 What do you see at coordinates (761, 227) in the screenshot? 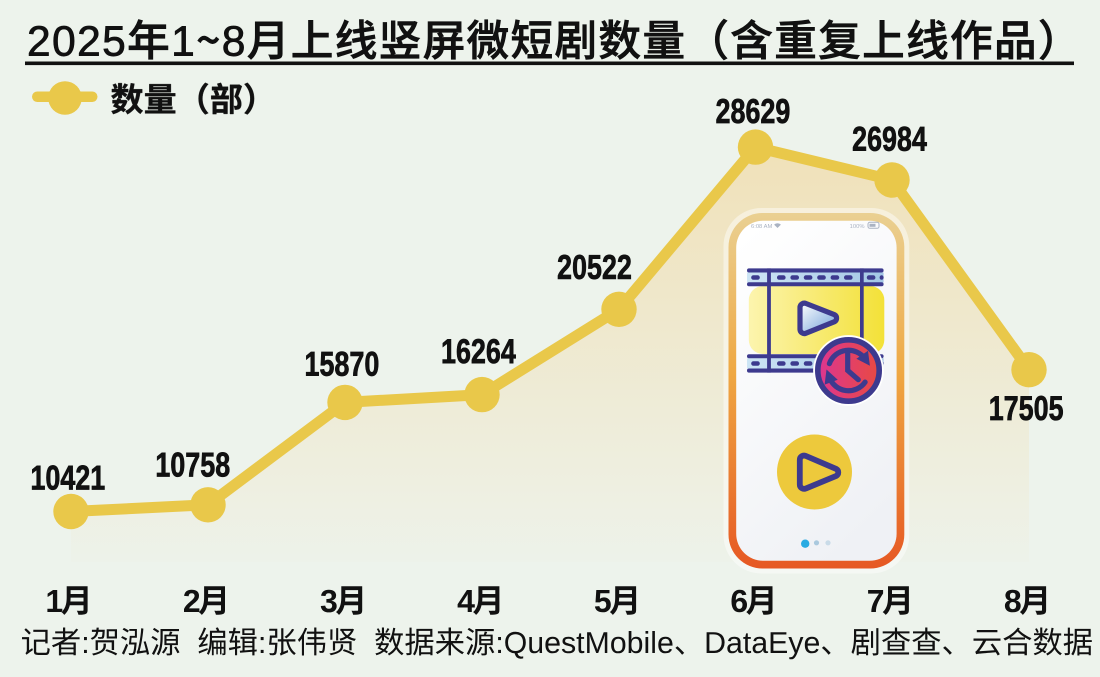
I see `svg-text: 6:08 AM` at bounding box center [761, 227].